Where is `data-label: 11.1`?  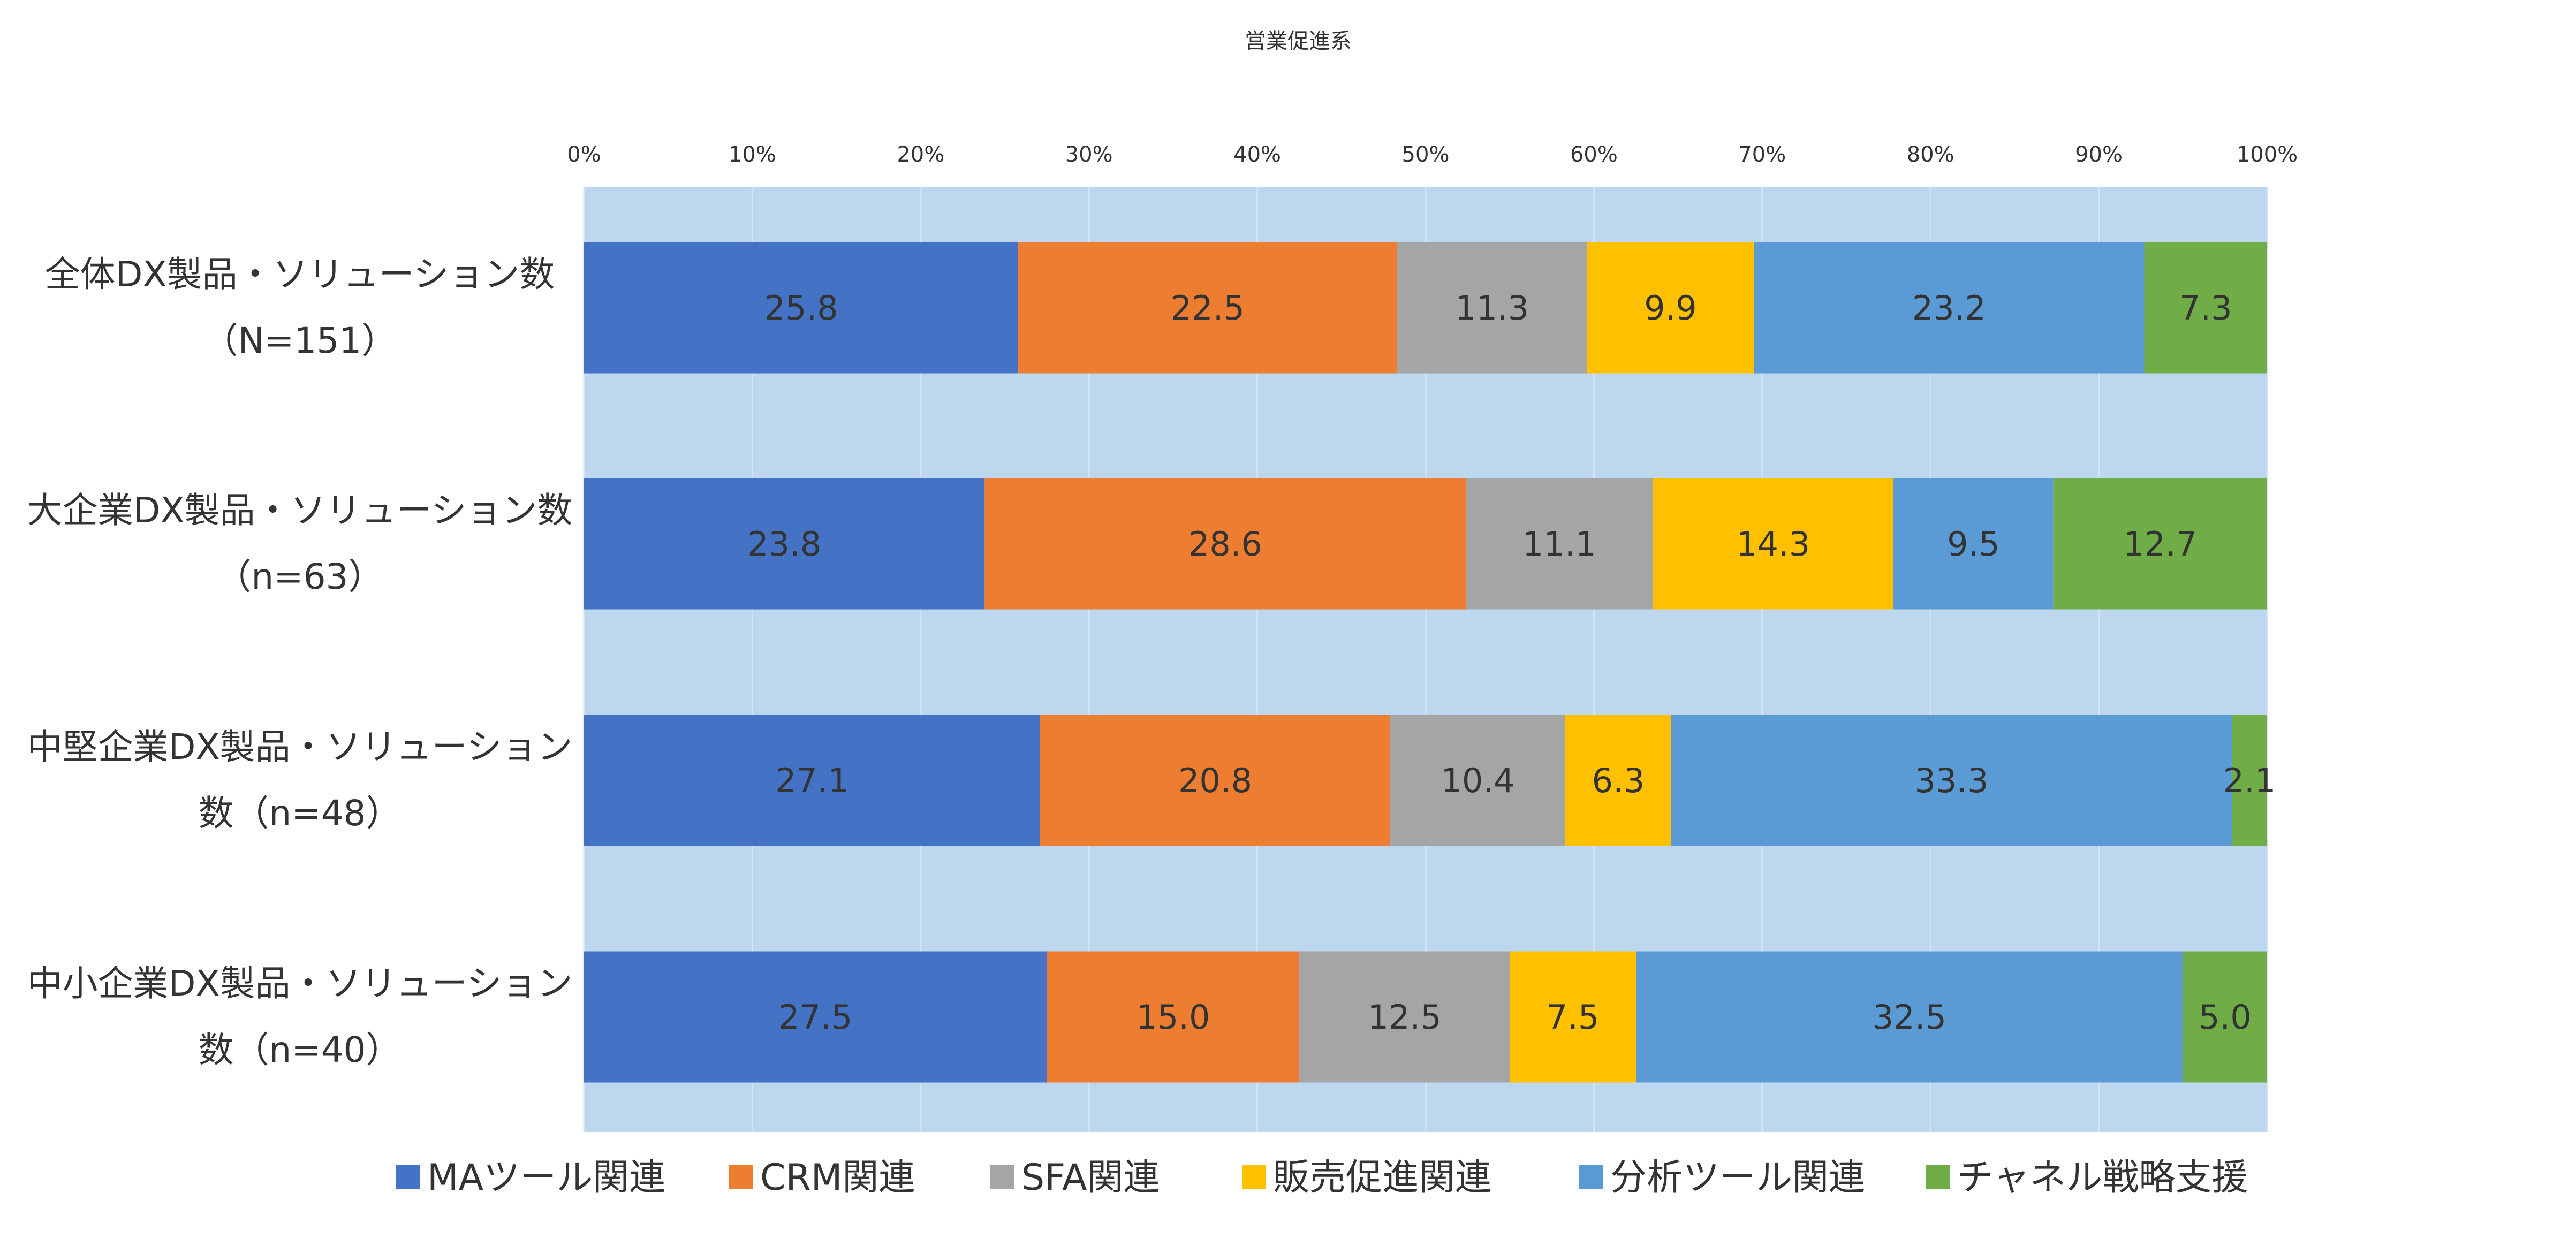
data-label: 11.1 is located at coordinates (1559, 544).